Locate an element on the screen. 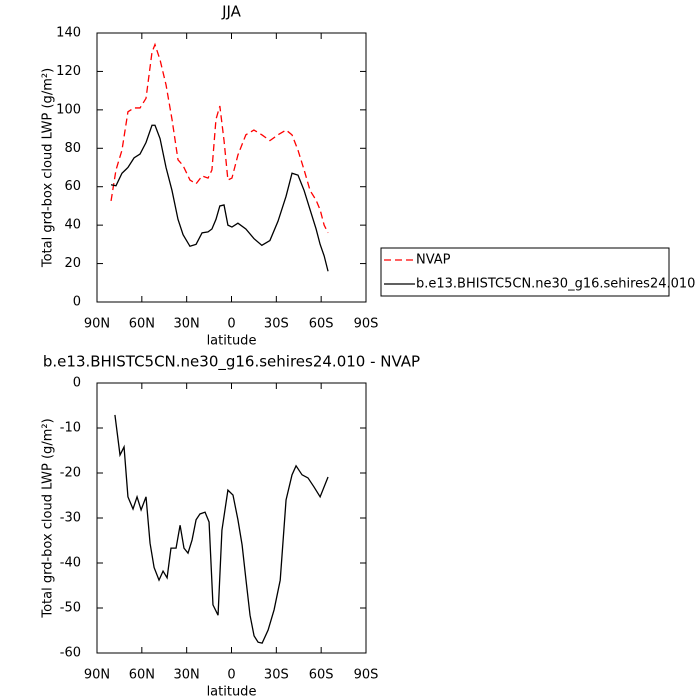 Image resolution: width=700 pixels, height=700 pixels. y-tick-label: -10 is located at coordinates (70, 428).